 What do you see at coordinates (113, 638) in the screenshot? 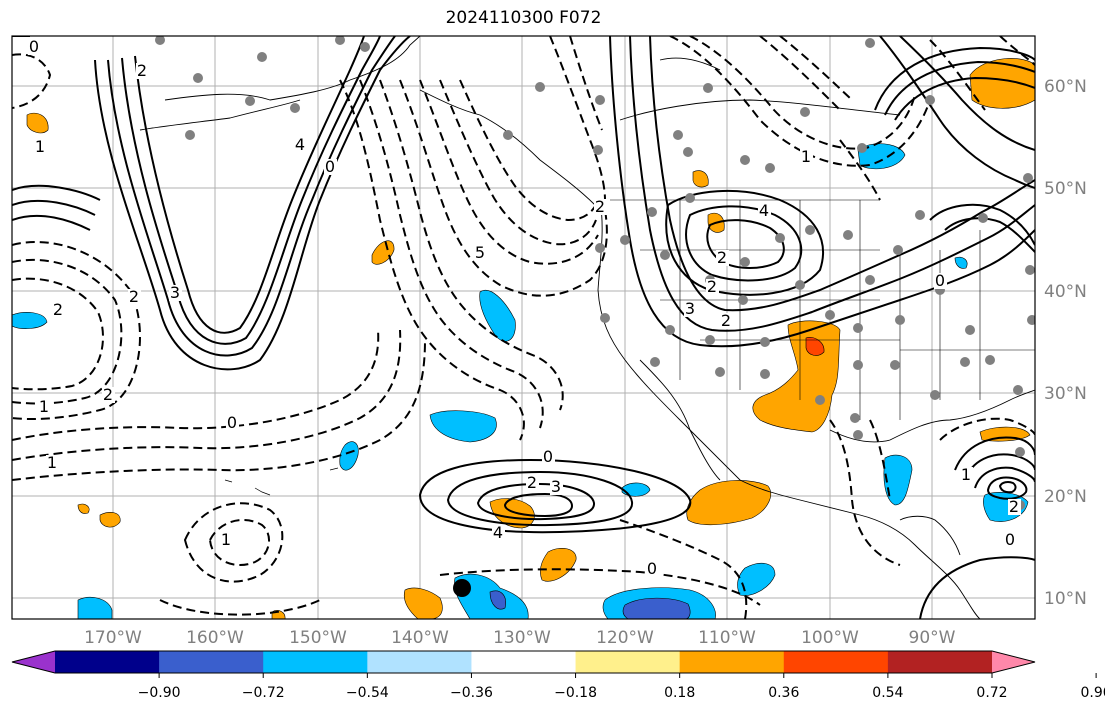
I see `longitude-label: 170°W` at bounding box center [113, 638].